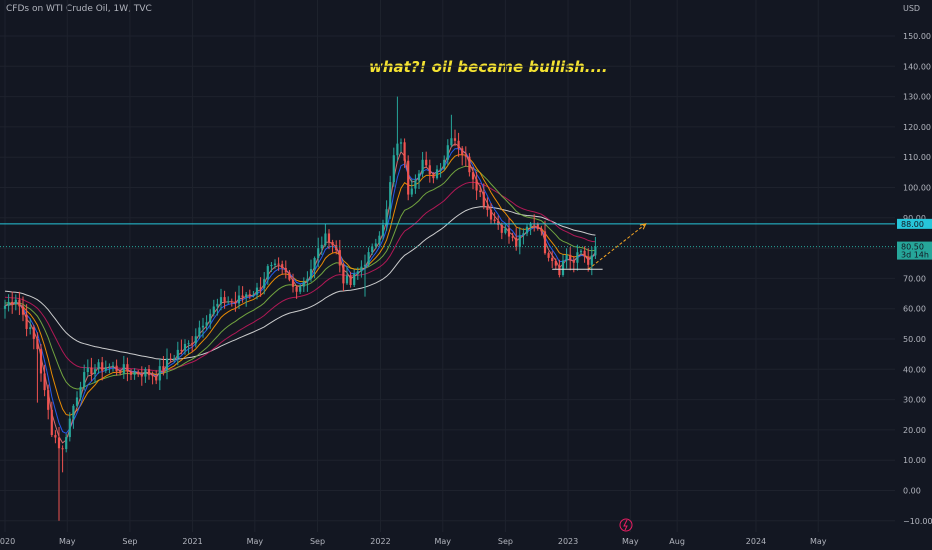 The height and width of the screenshot is (550, 932). I want to click on y-tick-label: 90.00, so click(914, 218).